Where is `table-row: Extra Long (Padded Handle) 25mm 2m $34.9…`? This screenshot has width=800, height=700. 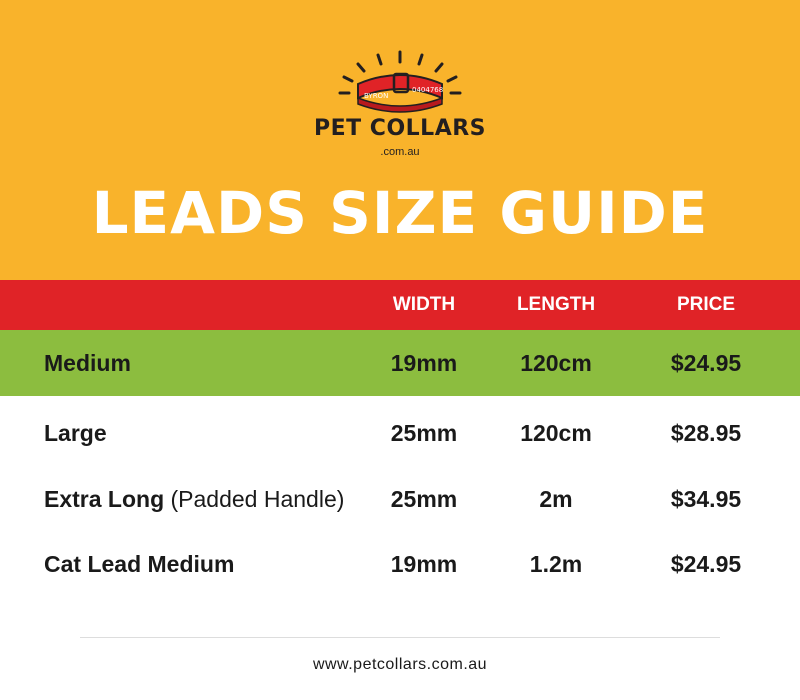 table-row: Extra Long (Padded Handle) 25mm 2m $34.9… is located at coordinates (400, 499).